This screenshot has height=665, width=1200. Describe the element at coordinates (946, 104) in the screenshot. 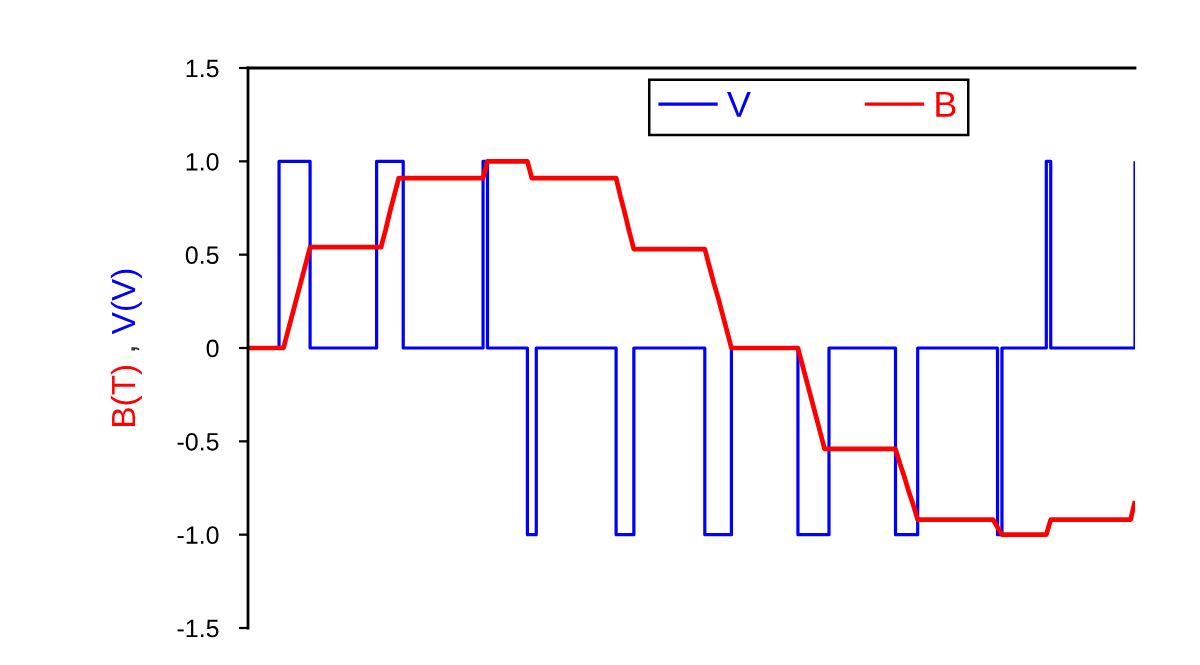

I see `legend-label: B` at that location.